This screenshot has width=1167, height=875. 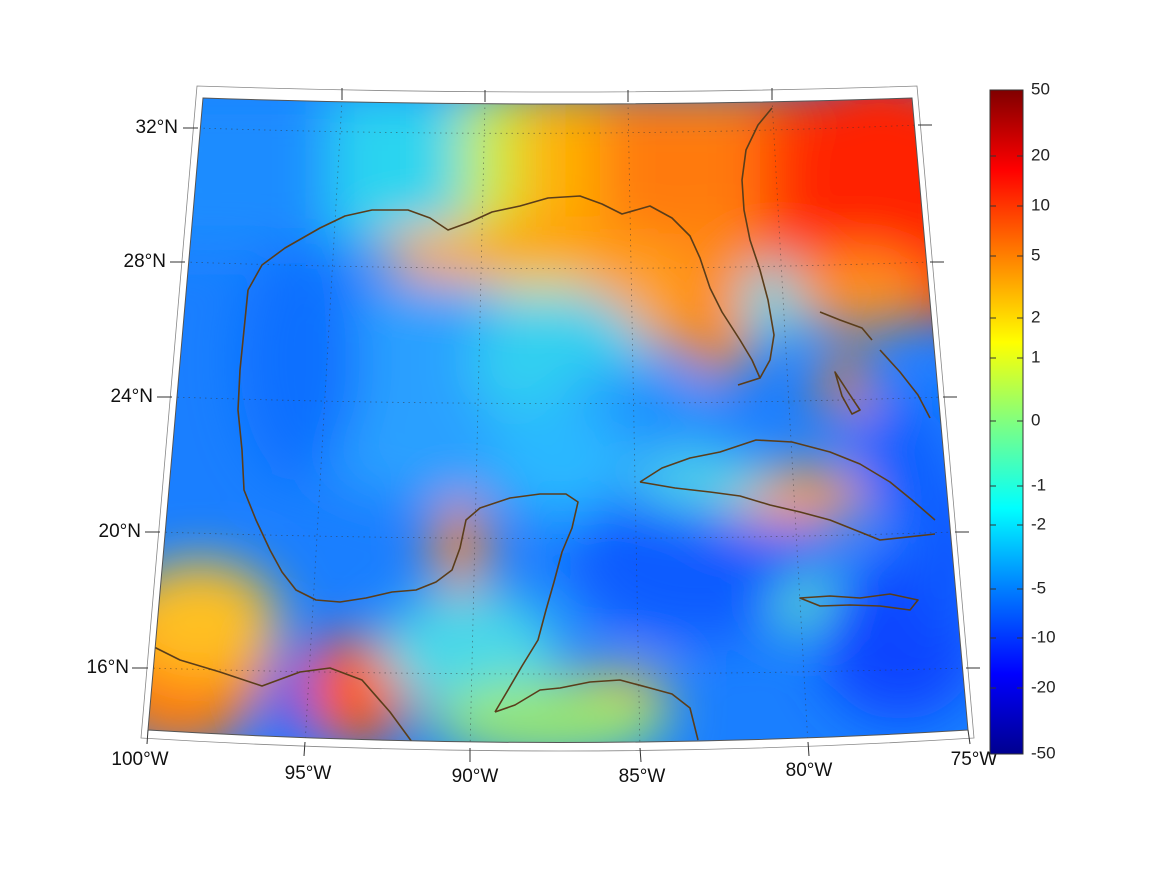 What do you see at coordinates (132, 396) in the screenshot?
I see `lat-label-24n: 24°N` at bounding box center [132, 396].